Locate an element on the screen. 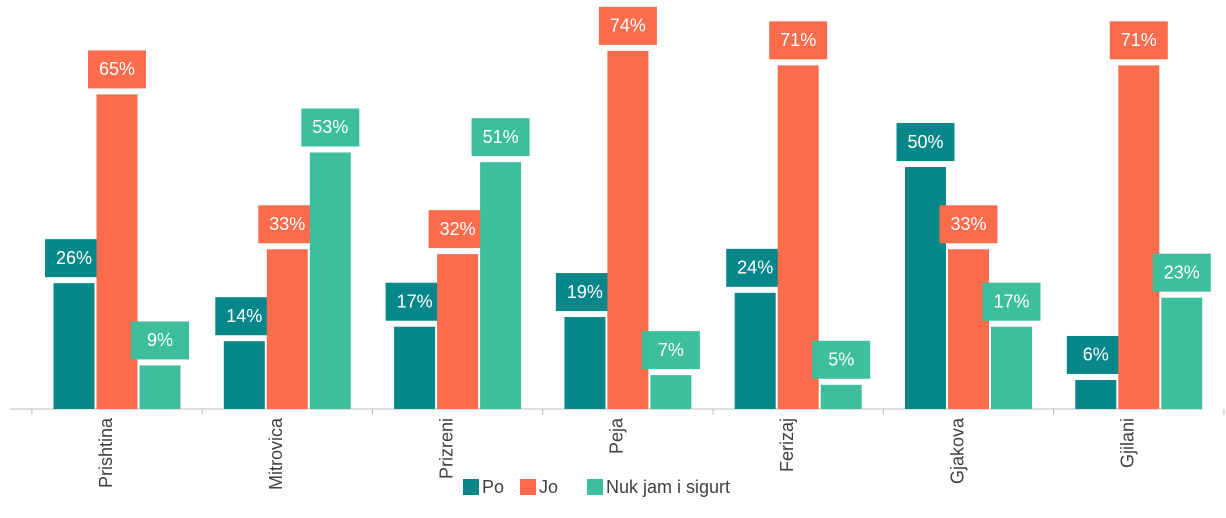 The image size is (1226, 518). data-label: 9% is located at coordinates (160, 340).